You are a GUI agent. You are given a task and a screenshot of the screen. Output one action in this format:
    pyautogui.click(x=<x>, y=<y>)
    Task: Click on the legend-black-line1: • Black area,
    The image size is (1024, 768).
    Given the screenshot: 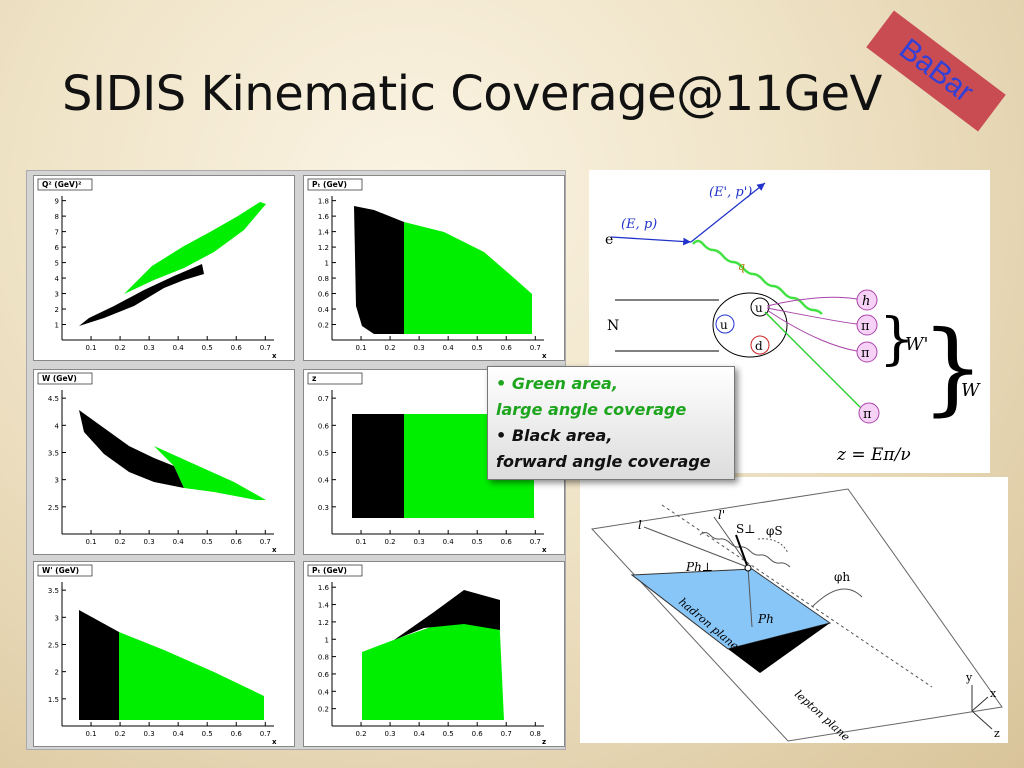 What is the action you would take?
    pyautogui.click(x=611, y=436)
    